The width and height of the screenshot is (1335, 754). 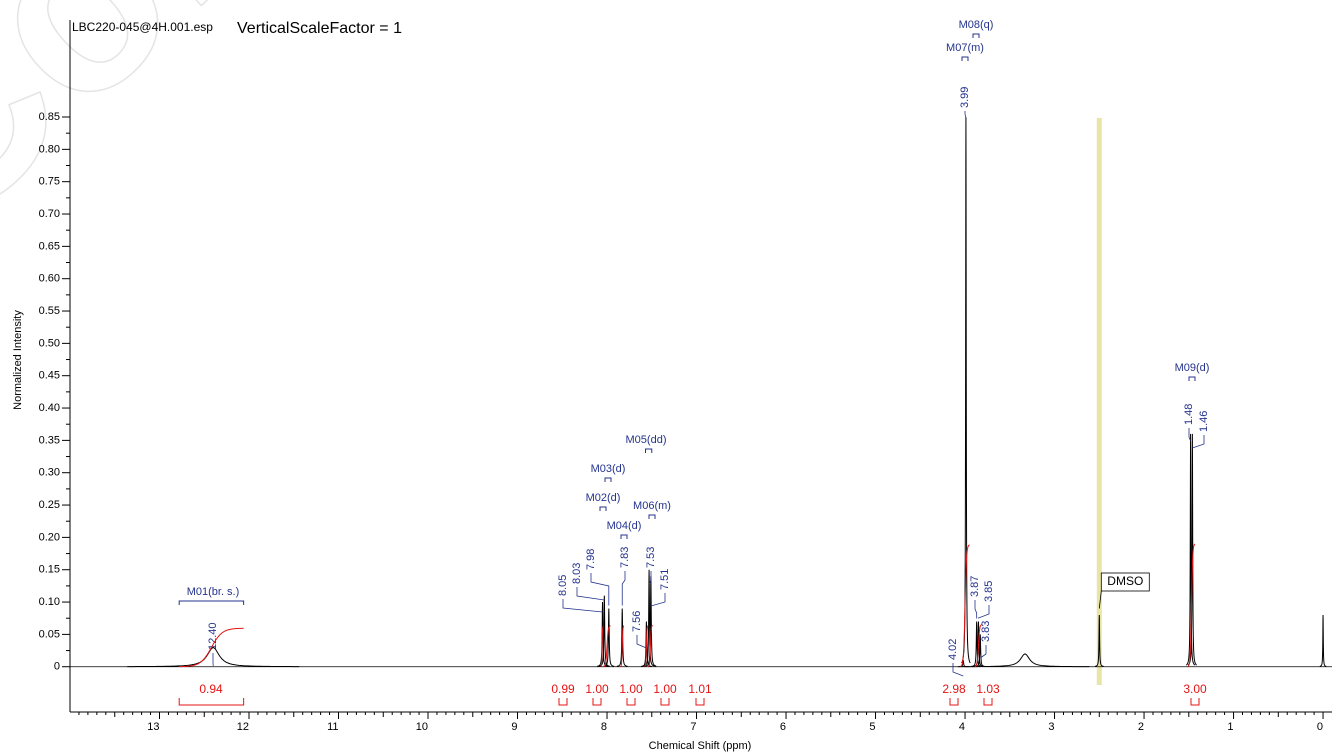 What do you see at coordinates (700, 746) in the screenshot?
I see `x-axis-title: Chemical Shift (ppm)` at bounding box center [700, 746].